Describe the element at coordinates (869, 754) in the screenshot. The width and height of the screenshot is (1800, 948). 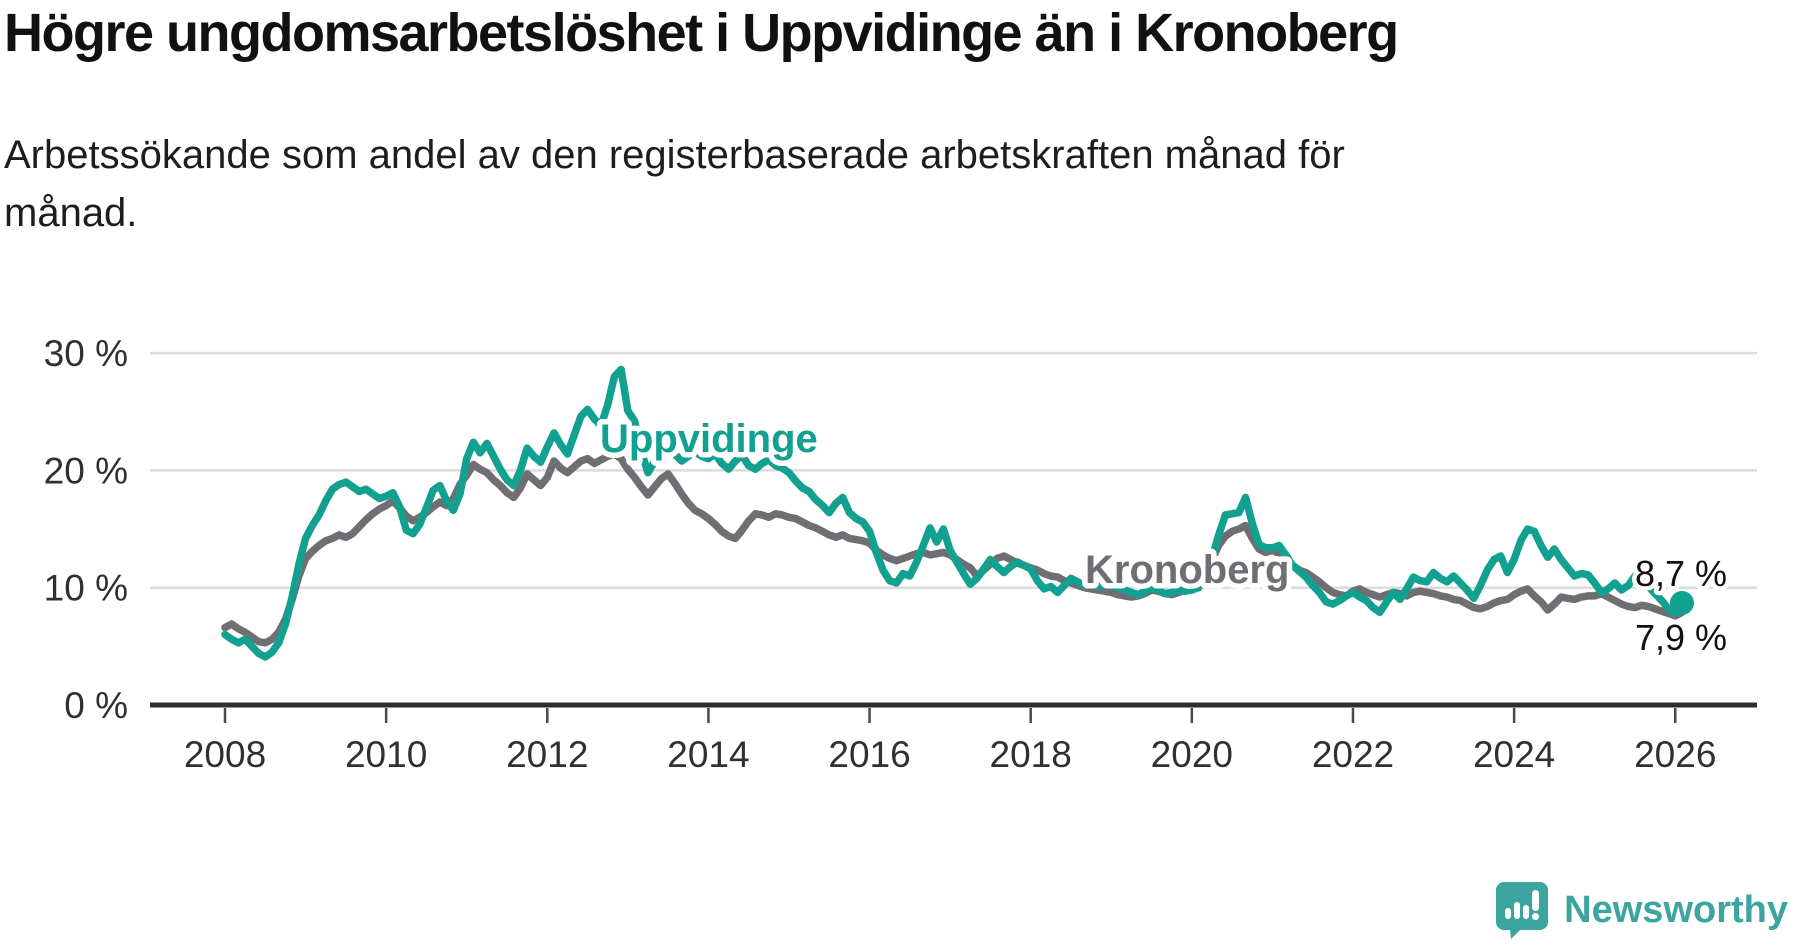
I see `x-tick-label: 2016` at that location.